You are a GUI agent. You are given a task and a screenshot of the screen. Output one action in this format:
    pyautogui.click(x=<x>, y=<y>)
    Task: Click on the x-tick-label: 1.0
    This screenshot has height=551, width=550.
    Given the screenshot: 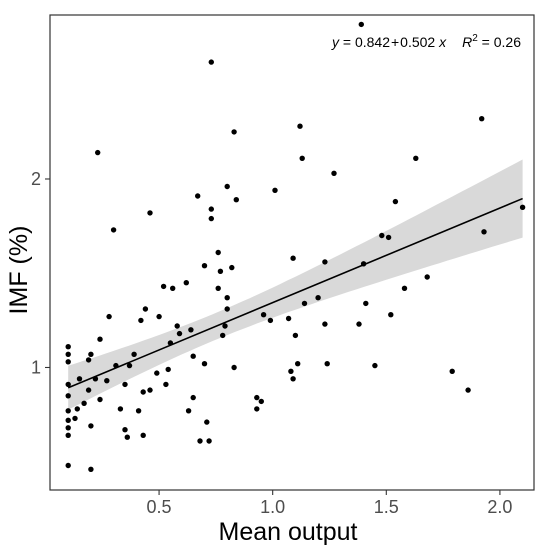 What is the action you would take?
    pyautogui.click(x=272, y=507)
    